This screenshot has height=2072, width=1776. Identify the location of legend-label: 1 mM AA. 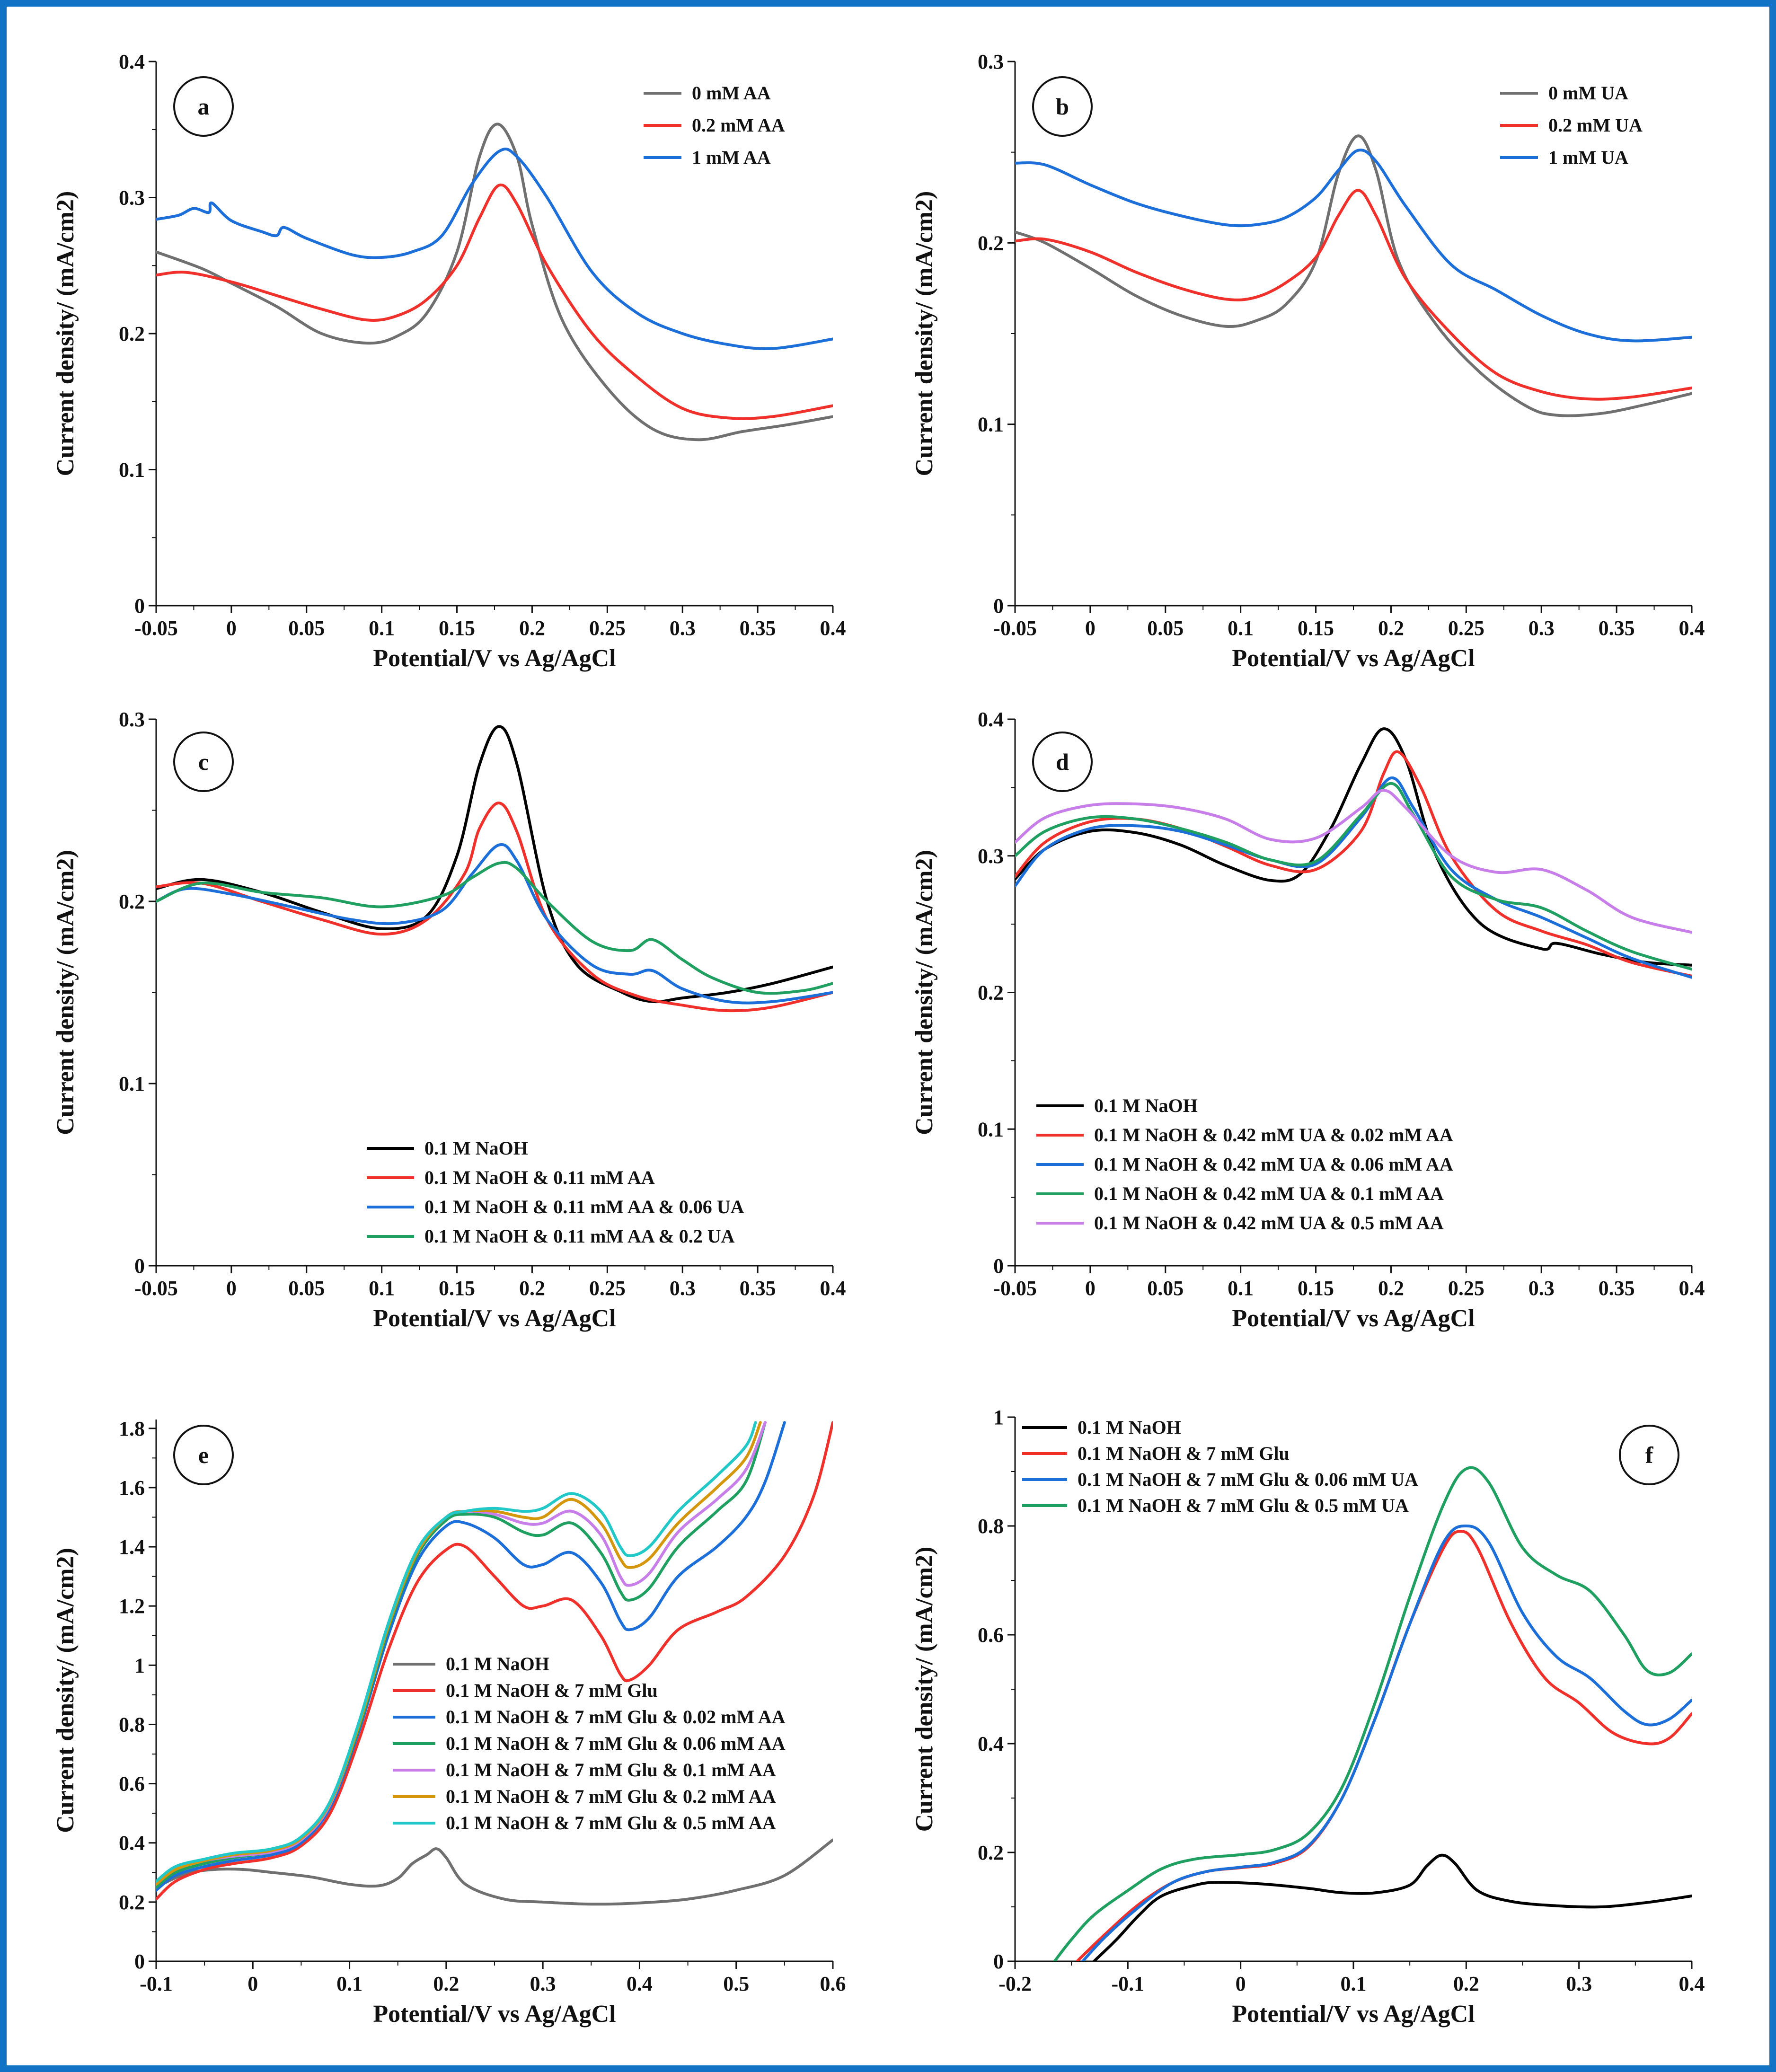
(732, 157).